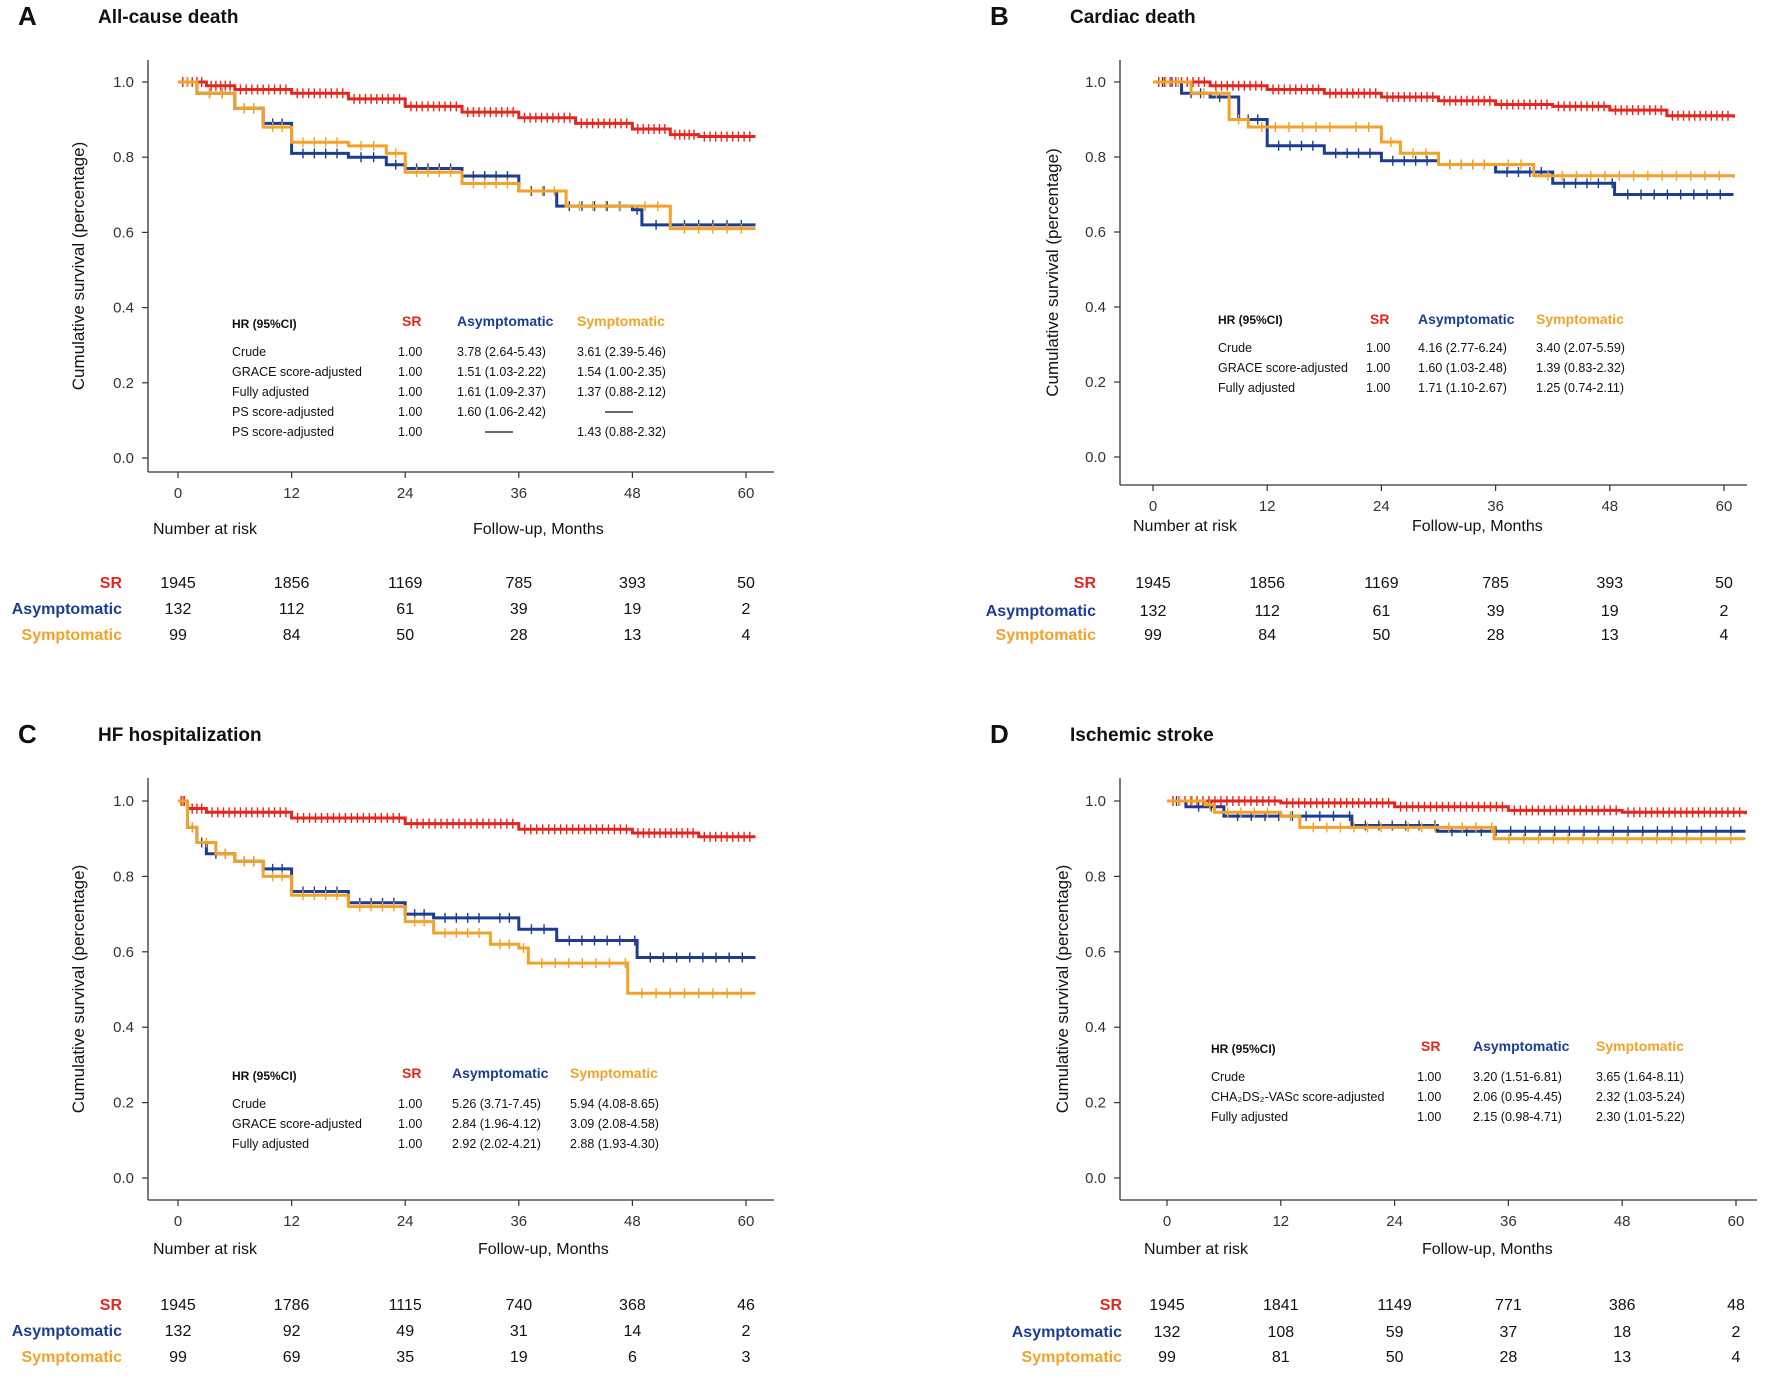  What do you see at coordinates (614, 1073) in the screenshot?
I see `hr-col-symptomatic: Symptomatic` at bounding box center [614, 1073].